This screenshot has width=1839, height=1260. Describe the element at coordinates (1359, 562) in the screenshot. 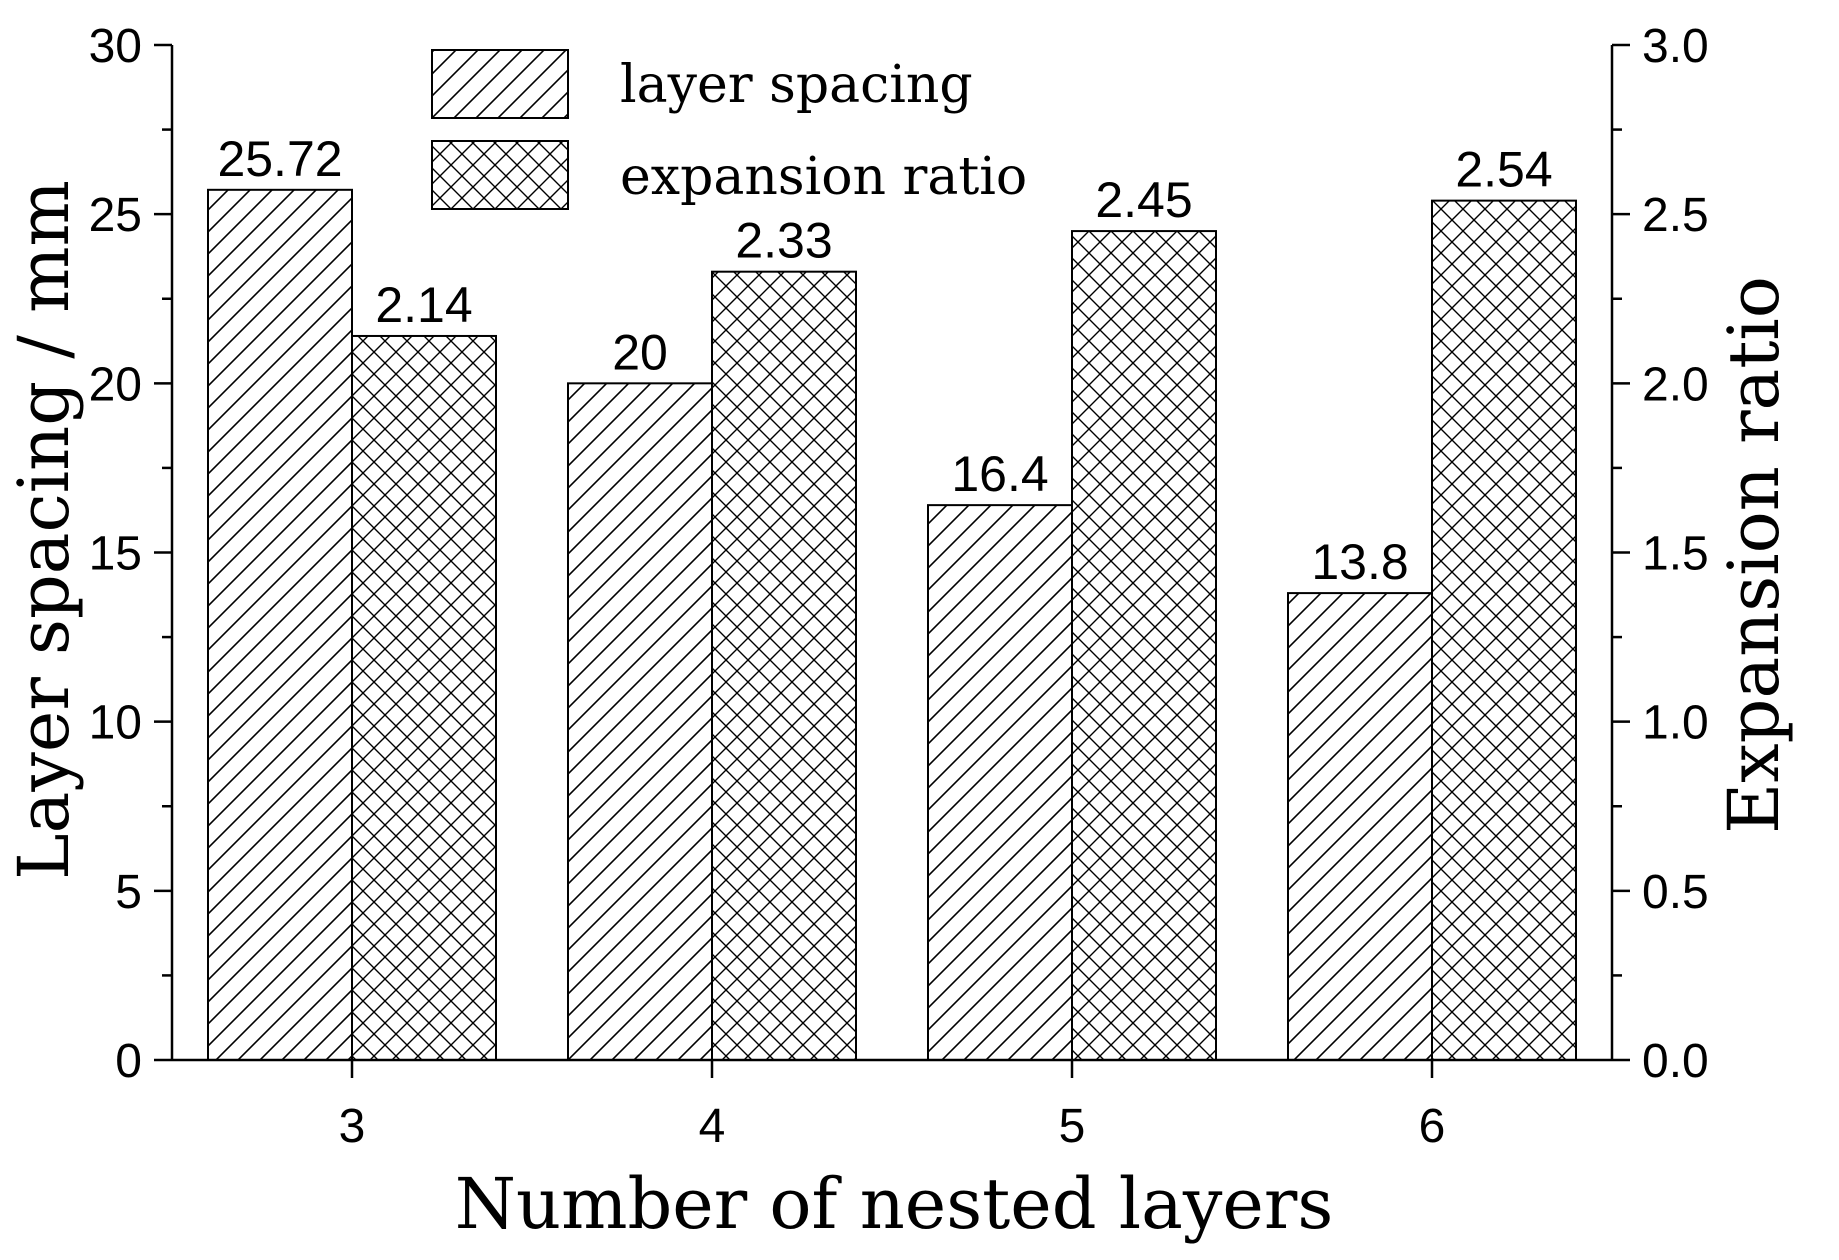

I see `data-label-layer-spacing-6: 13.8` at that location.